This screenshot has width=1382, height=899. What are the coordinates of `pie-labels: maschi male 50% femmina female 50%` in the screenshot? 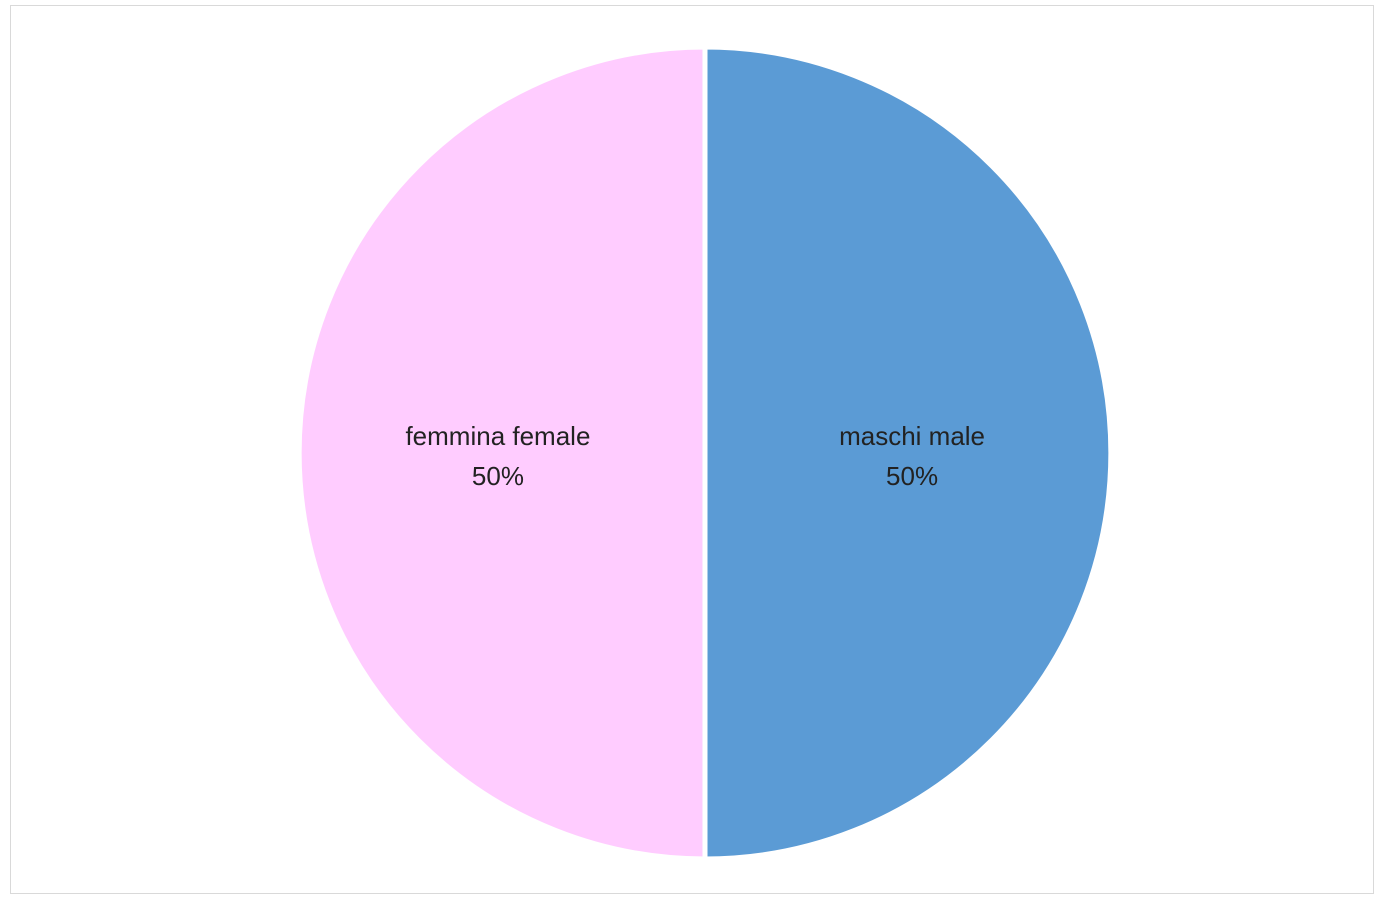 It's located at (695, 456).